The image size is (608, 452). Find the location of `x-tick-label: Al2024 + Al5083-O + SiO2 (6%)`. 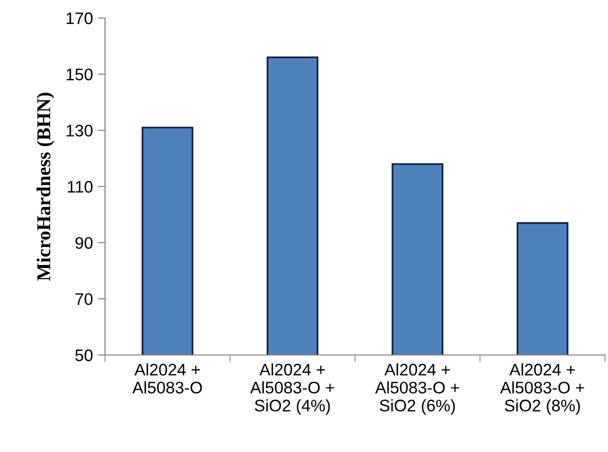

x-tick-label: Al2024 + Al5083-O + SiO2 (6%) is located at coordinates (417, 389).